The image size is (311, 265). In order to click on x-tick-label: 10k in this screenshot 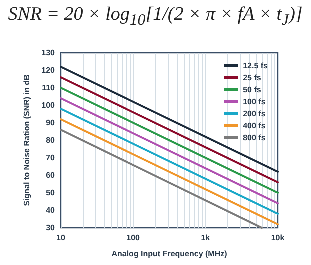, I will do `click(278, 238)`.